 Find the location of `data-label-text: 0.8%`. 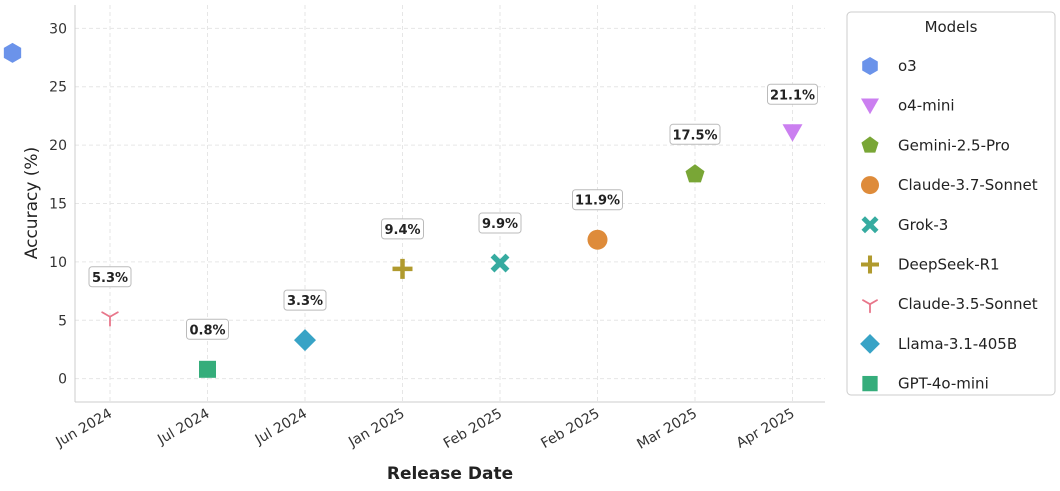

data-label-text: 0.8% is located at coordinates (207, 330).